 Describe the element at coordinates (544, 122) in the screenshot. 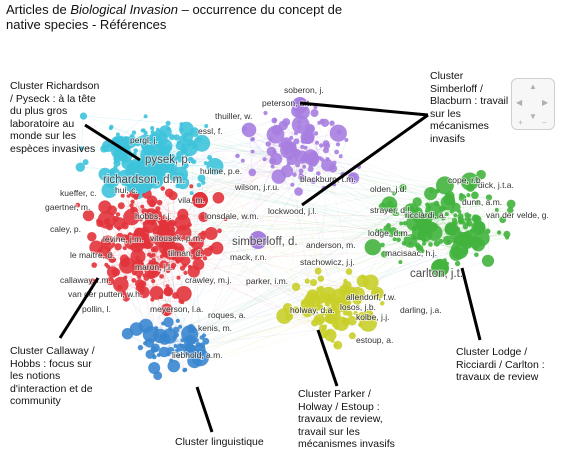

I see `zoom-out-icon: −` at that location.